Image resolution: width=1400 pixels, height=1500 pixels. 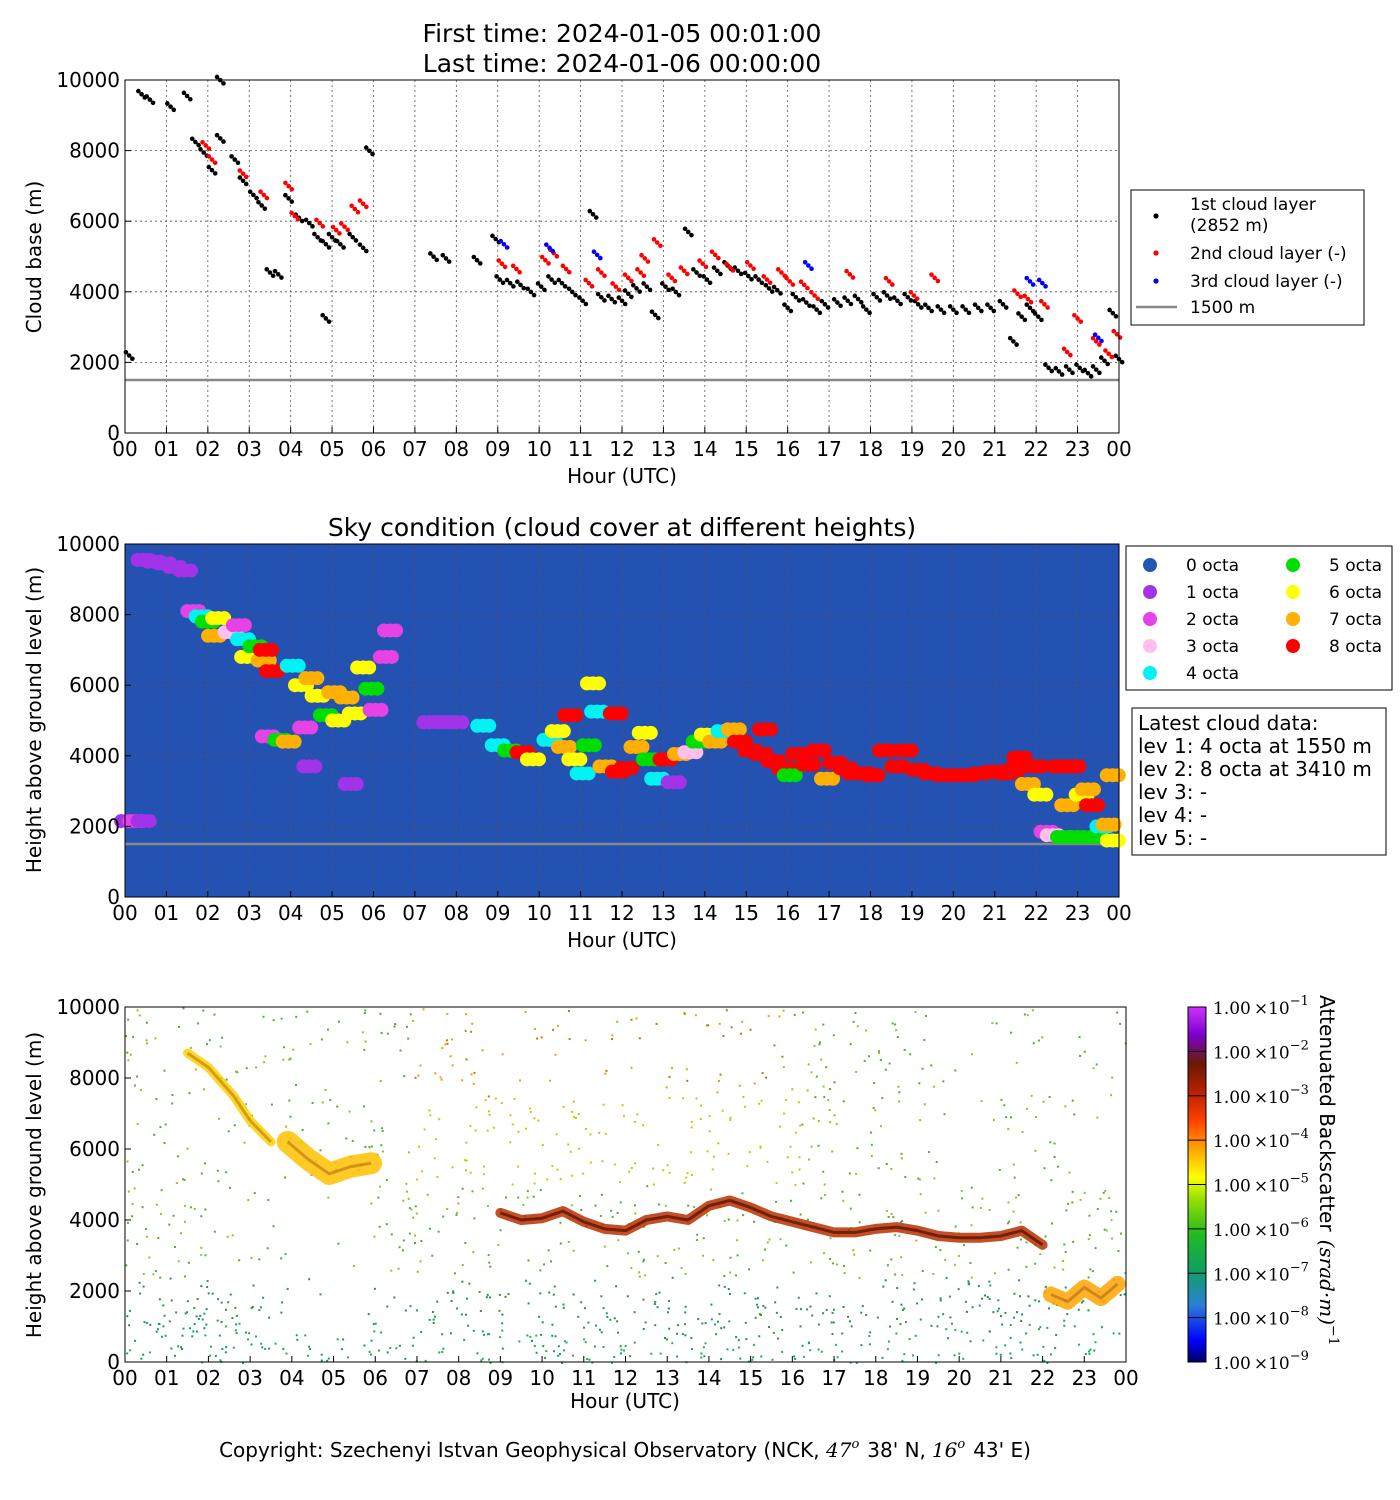 What do you see at coordinates (94, 1291) in the screenshot?
I see `y-tick-label: 2000` at bounding box center [94, 1291].